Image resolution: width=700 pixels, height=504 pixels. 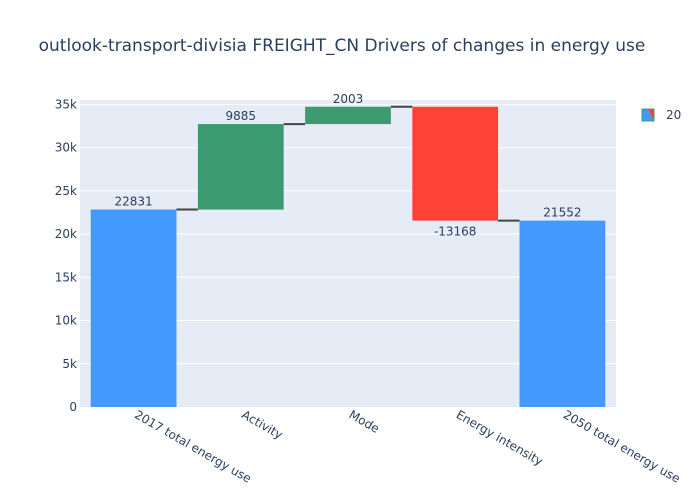 What do you see at coordinates (66, 277) in the screenshot?
I see `y-tick-label: 15k` at bounding box center [66, 277].